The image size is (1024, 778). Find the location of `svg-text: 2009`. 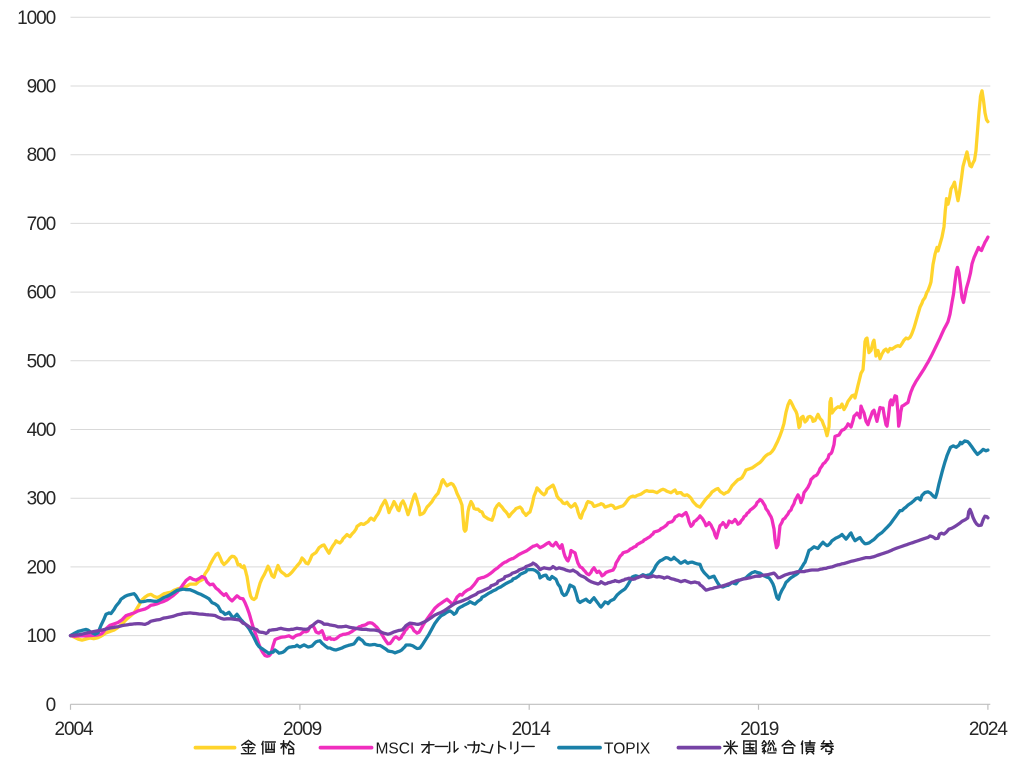

svg-text: 2009 is located at coordinates (302, 729).